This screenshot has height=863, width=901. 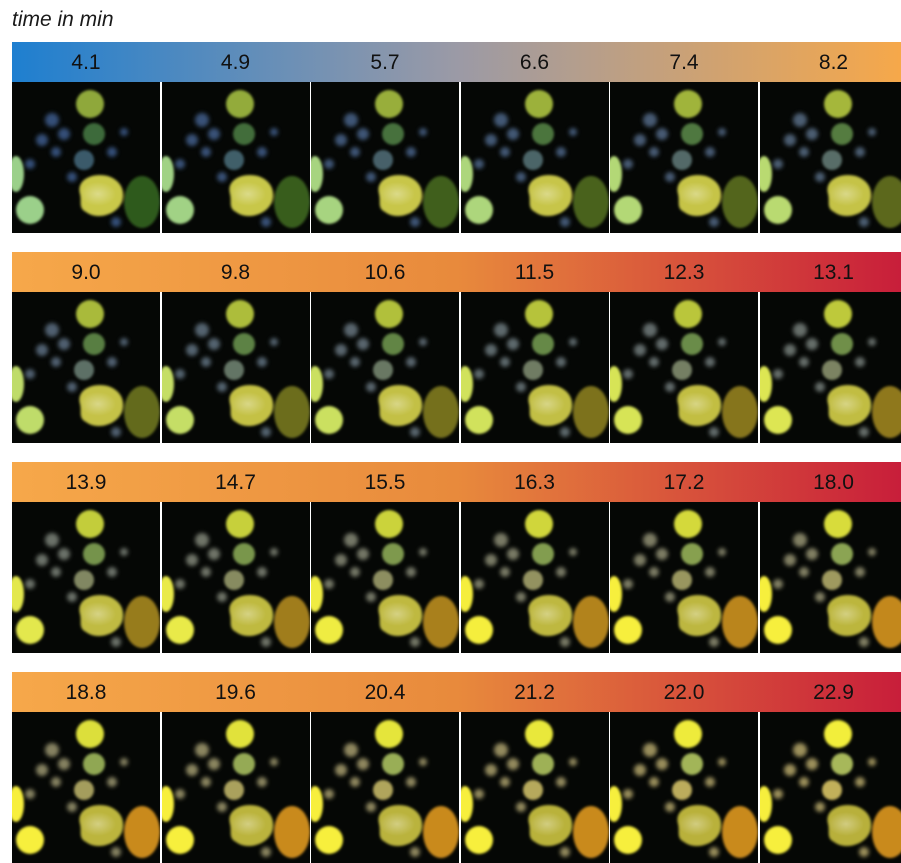 I want to click on time-label: 15.5, so click(x=385, y=482).